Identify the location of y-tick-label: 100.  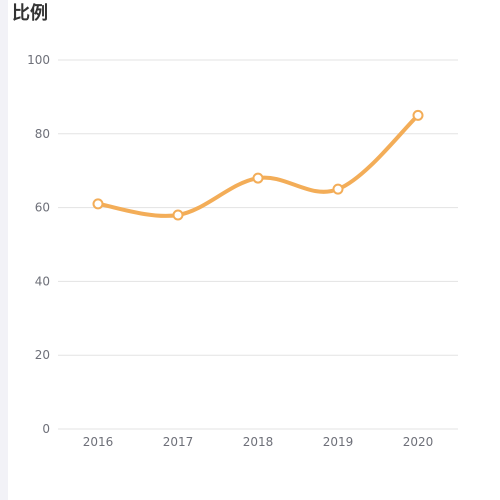
(38, 60).